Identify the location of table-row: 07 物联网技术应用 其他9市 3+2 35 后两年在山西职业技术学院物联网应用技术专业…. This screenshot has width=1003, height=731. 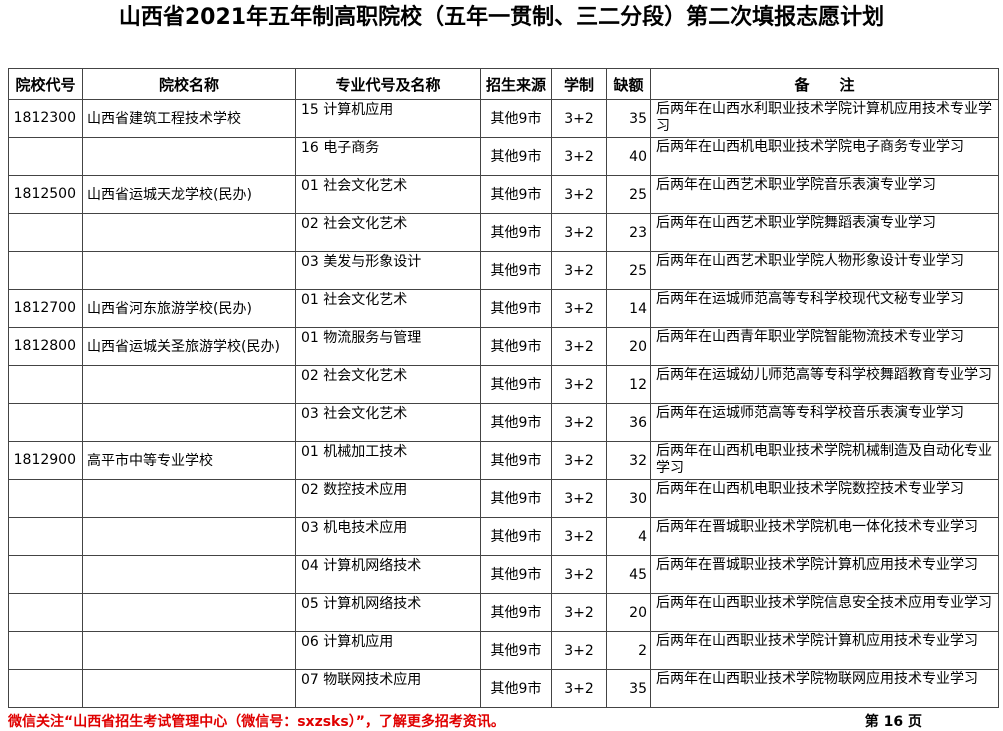
(503, 688).